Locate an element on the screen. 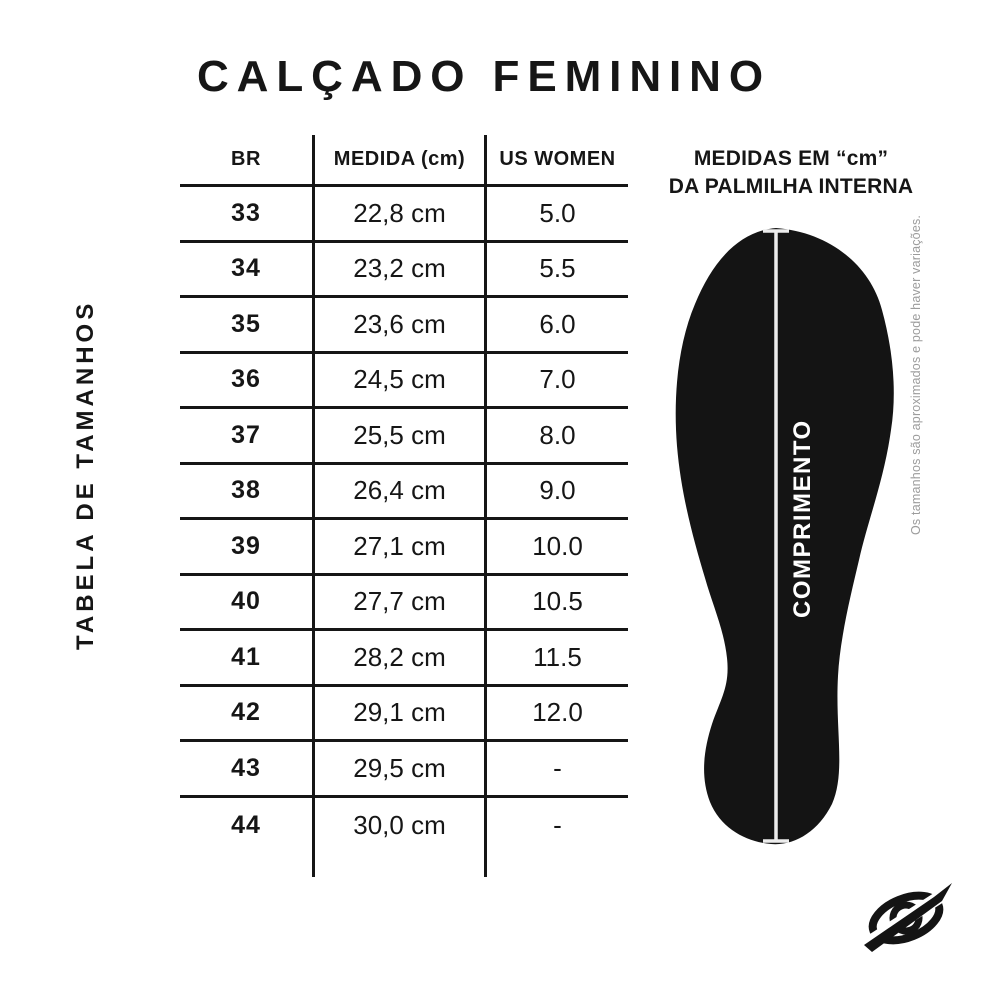  cell-medida: 24,5 cm is located at coordinates (401, 381).